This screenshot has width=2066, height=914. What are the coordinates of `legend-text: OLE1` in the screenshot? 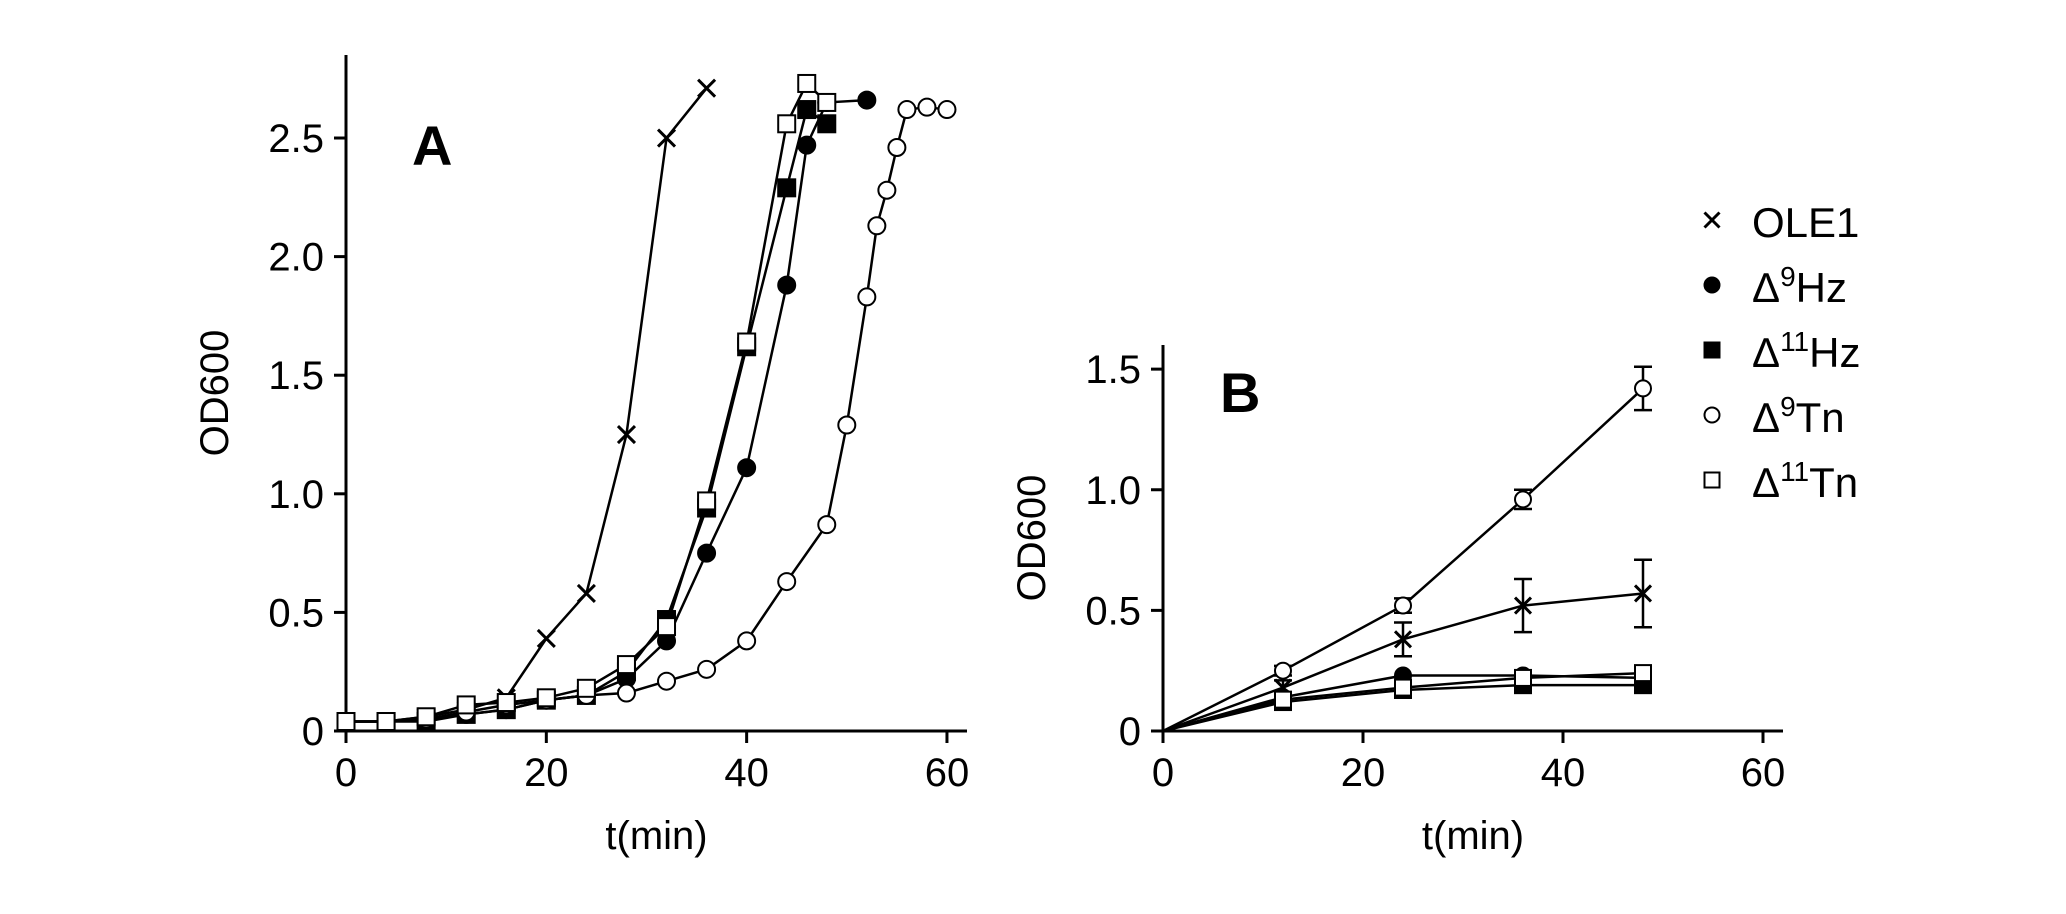 It's located at (1805, 222).